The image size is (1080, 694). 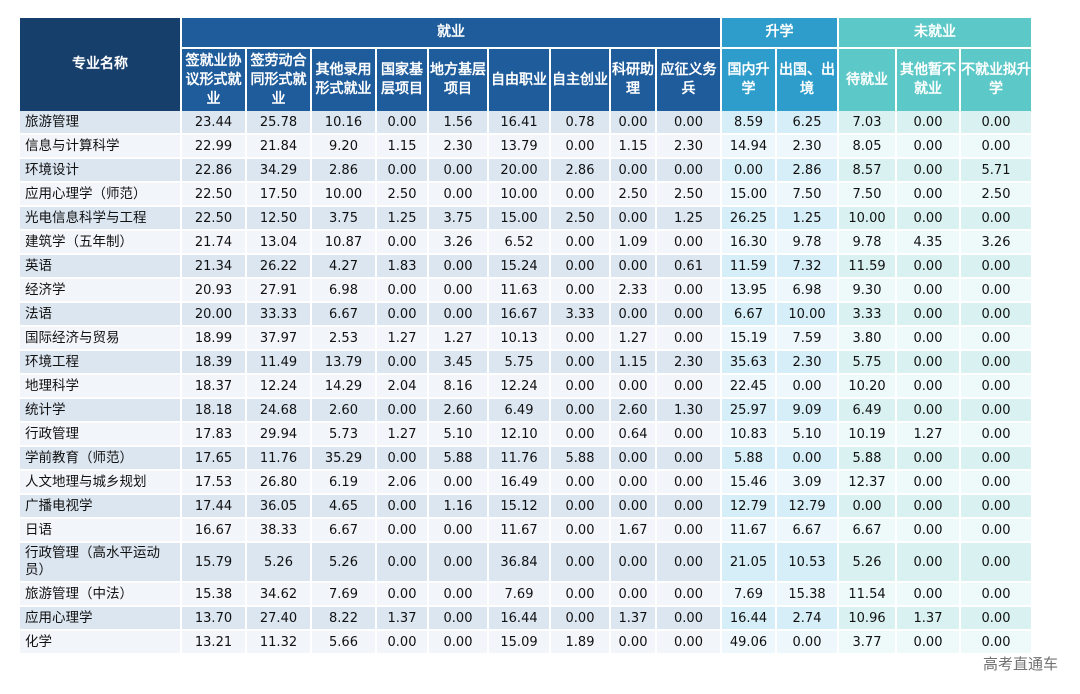 What do you see at coordinates (807, 80) in the screenshot?
I see `col-header-abroad: 出国、出境` at bounding box center [807, 80].